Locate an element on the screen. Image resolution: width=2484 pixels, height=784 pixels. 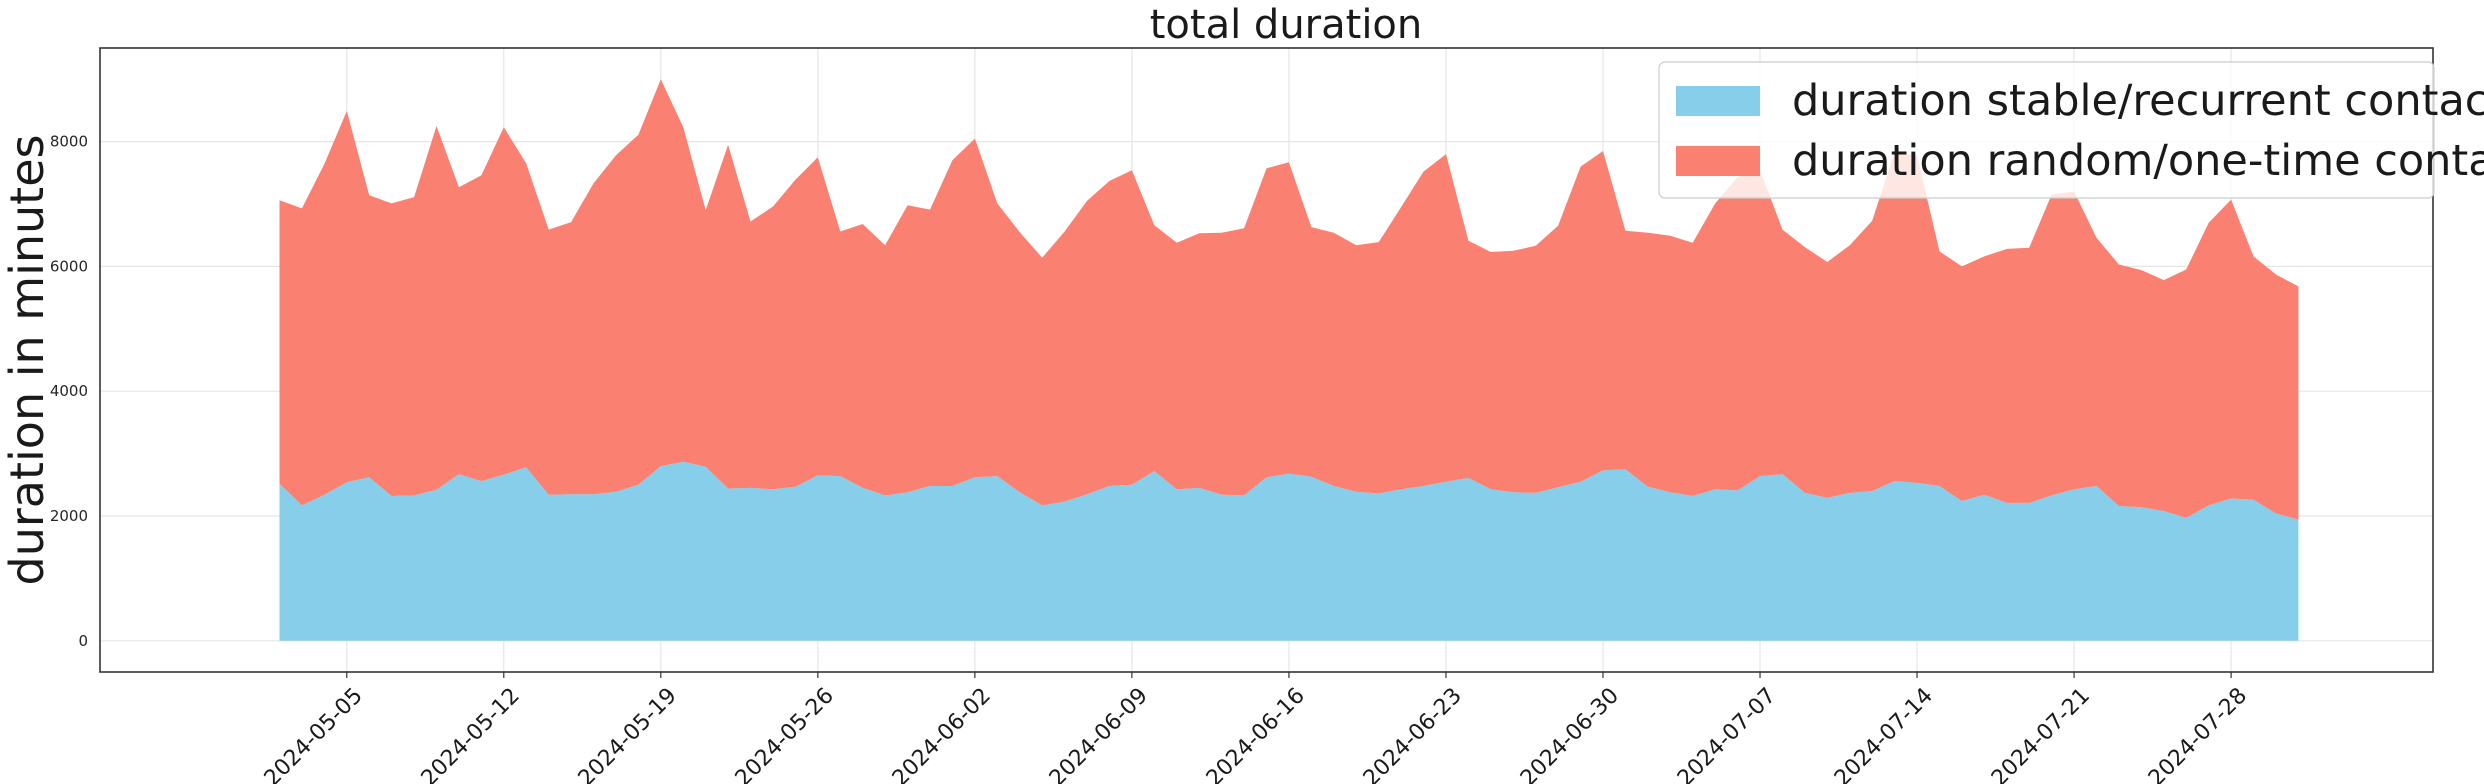
x-tick-label: 2024-07-28 is located at coordinates (2198, 733).